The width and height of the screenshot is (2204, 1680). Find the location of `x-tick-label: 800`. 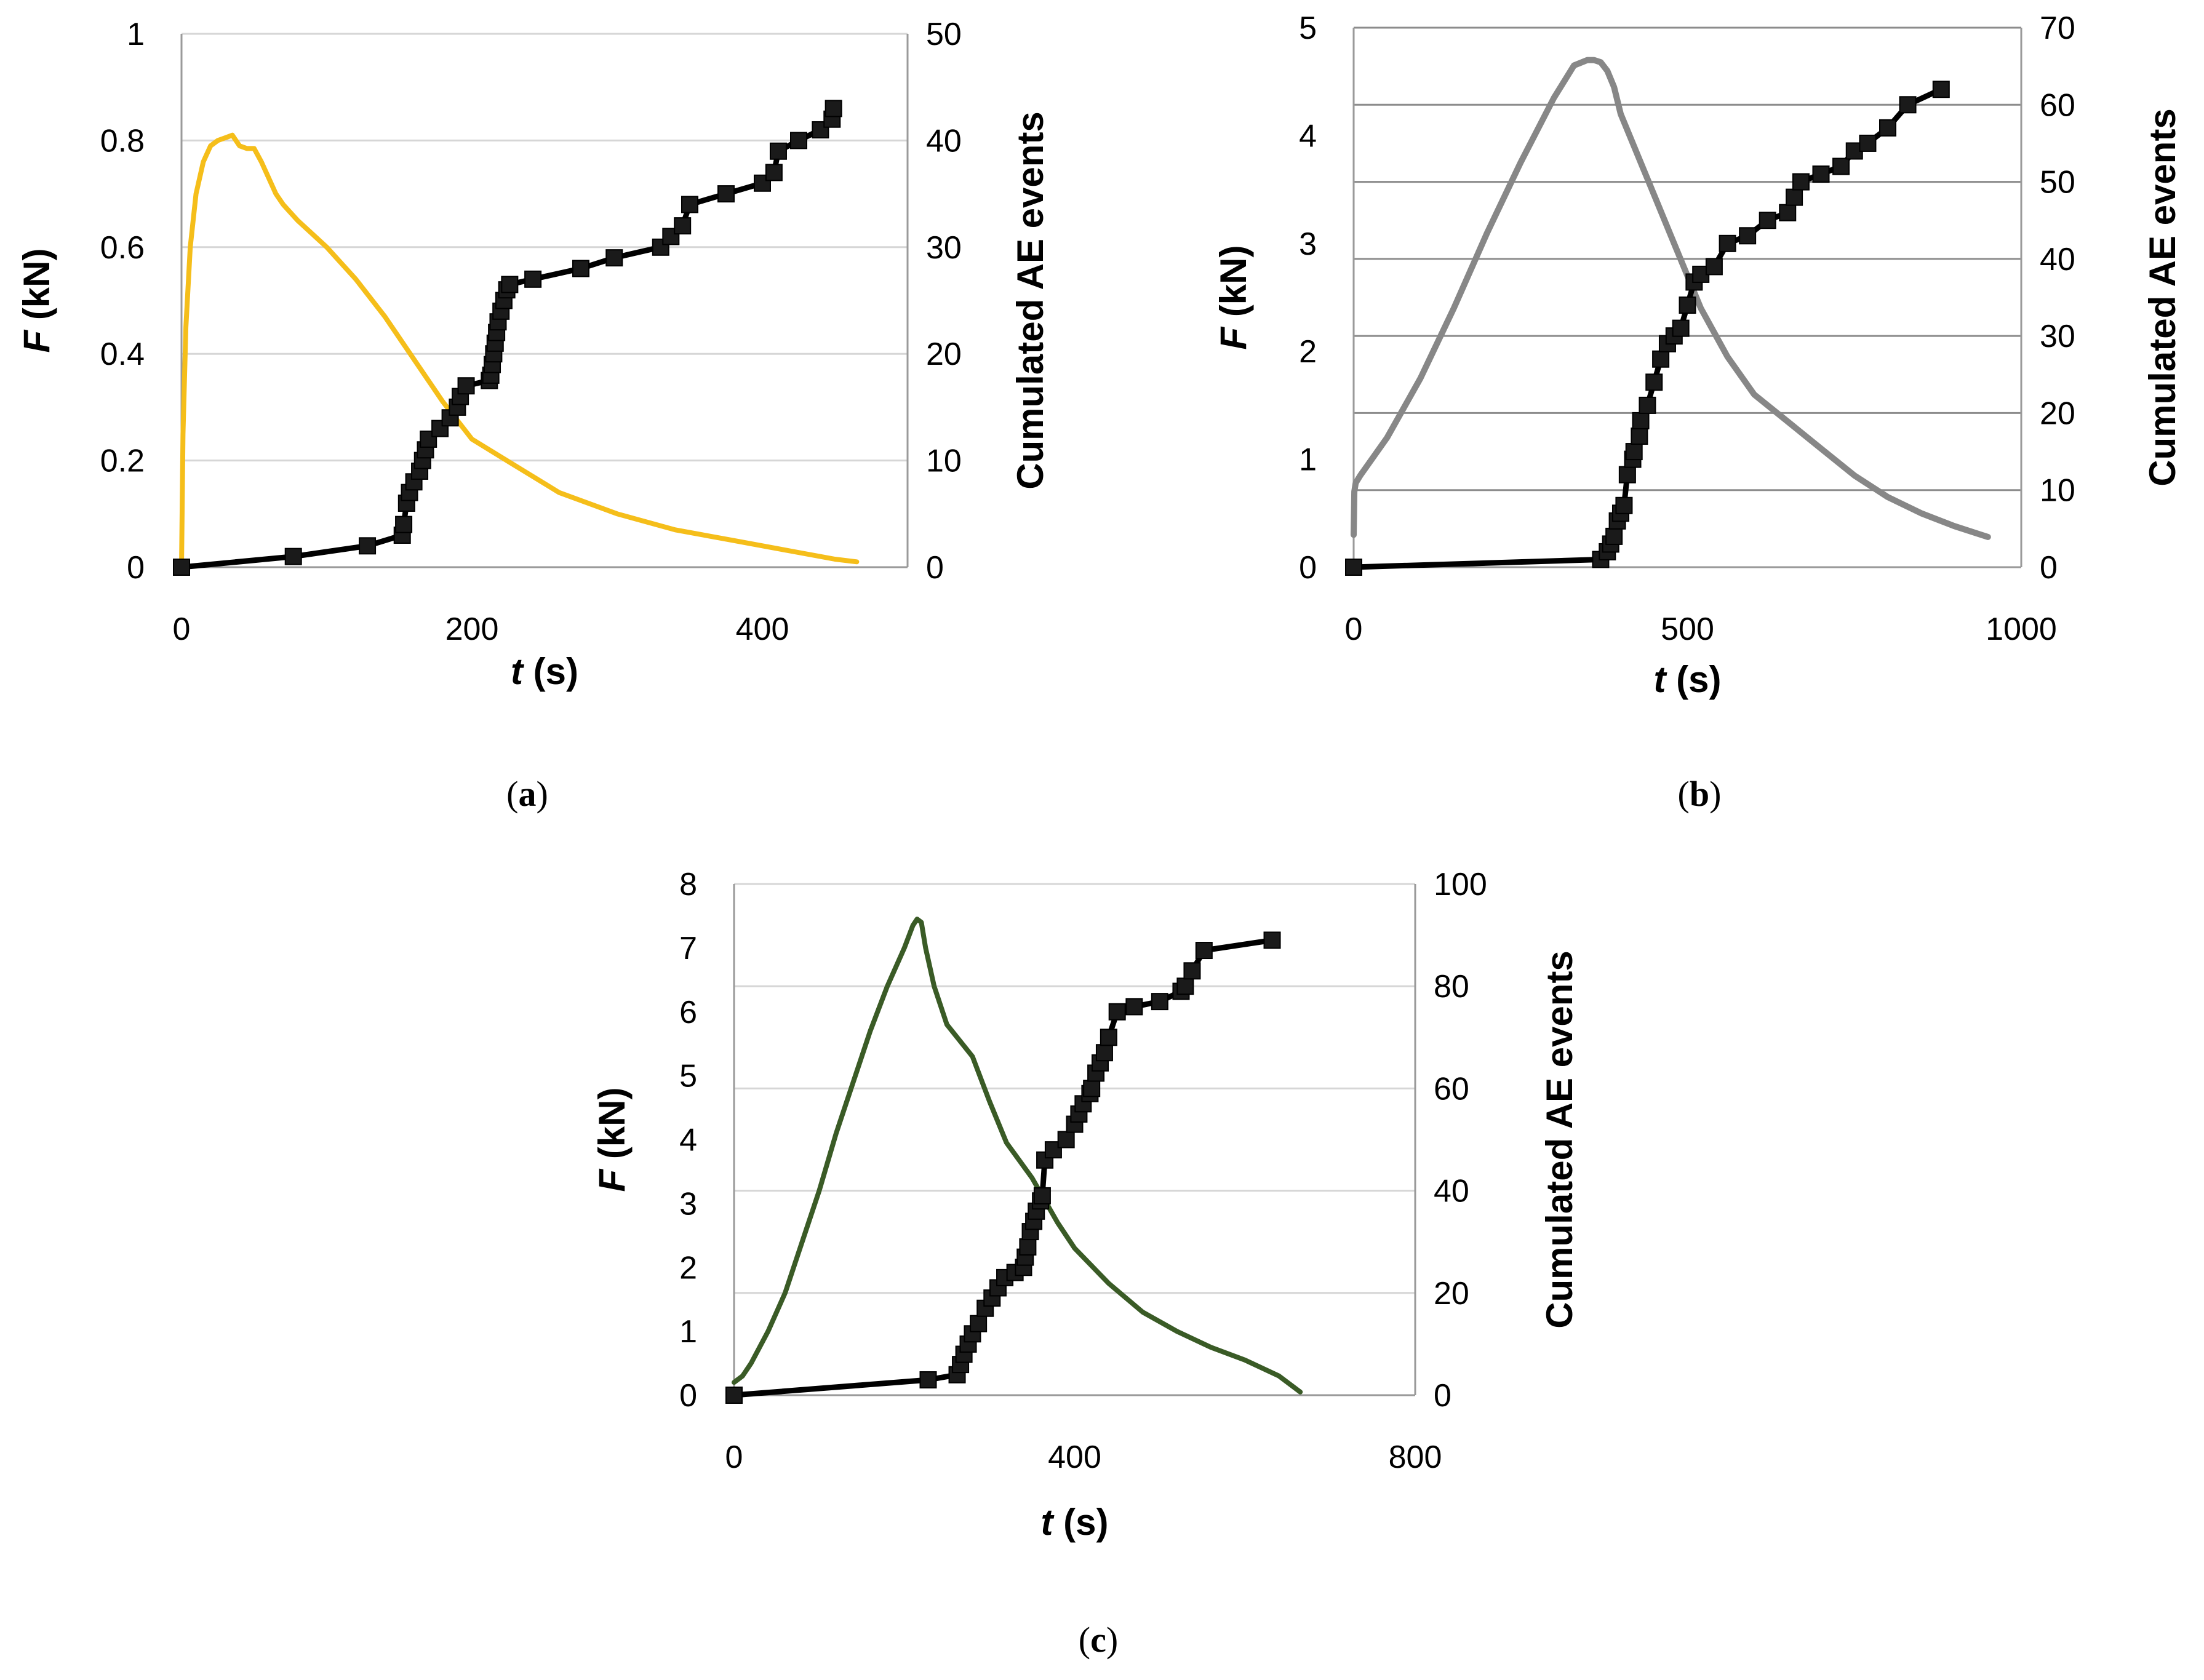

x-tick-label: 800 is located at coordinates (1416, 1457).